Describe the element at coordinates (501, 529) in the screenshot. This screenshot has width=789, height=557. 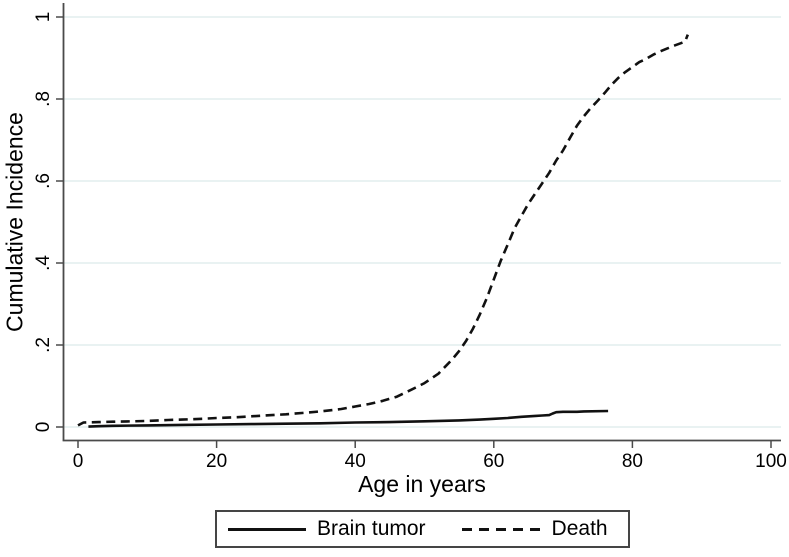
I see `dashed-line-sample-icon` at that location.